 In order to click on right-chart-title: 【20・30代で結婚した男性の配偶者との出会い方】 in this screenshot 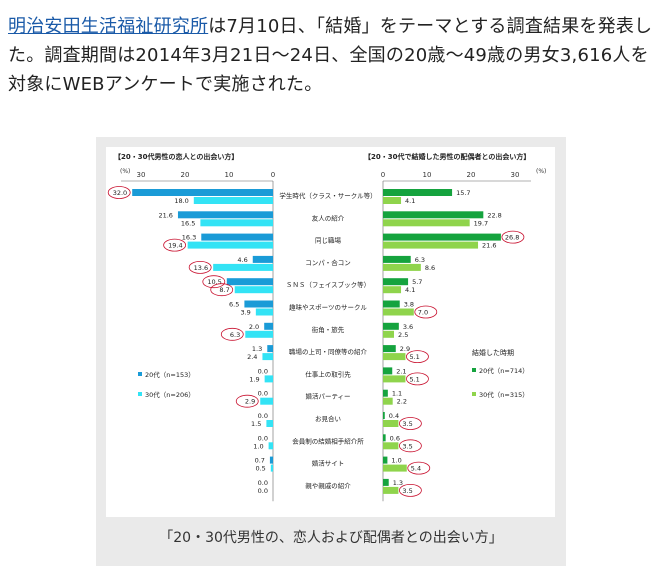, I will do `click(447, 156)`.